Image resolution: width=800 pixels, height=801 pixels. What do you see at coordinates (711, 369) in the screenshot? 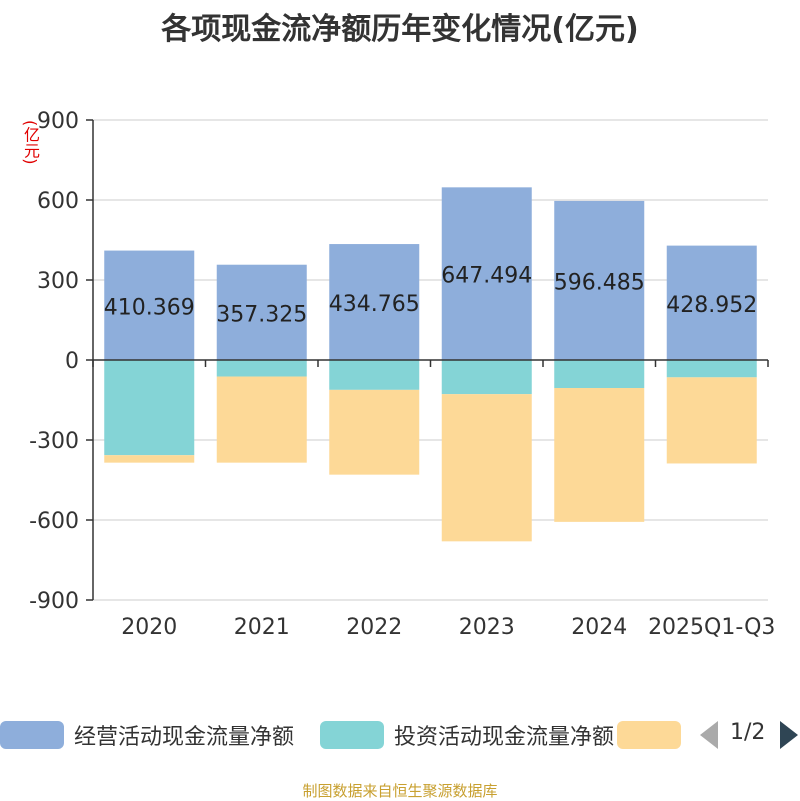
I see `bar-series-1-2025Q1-Q3` at bounding box center [711, 369].